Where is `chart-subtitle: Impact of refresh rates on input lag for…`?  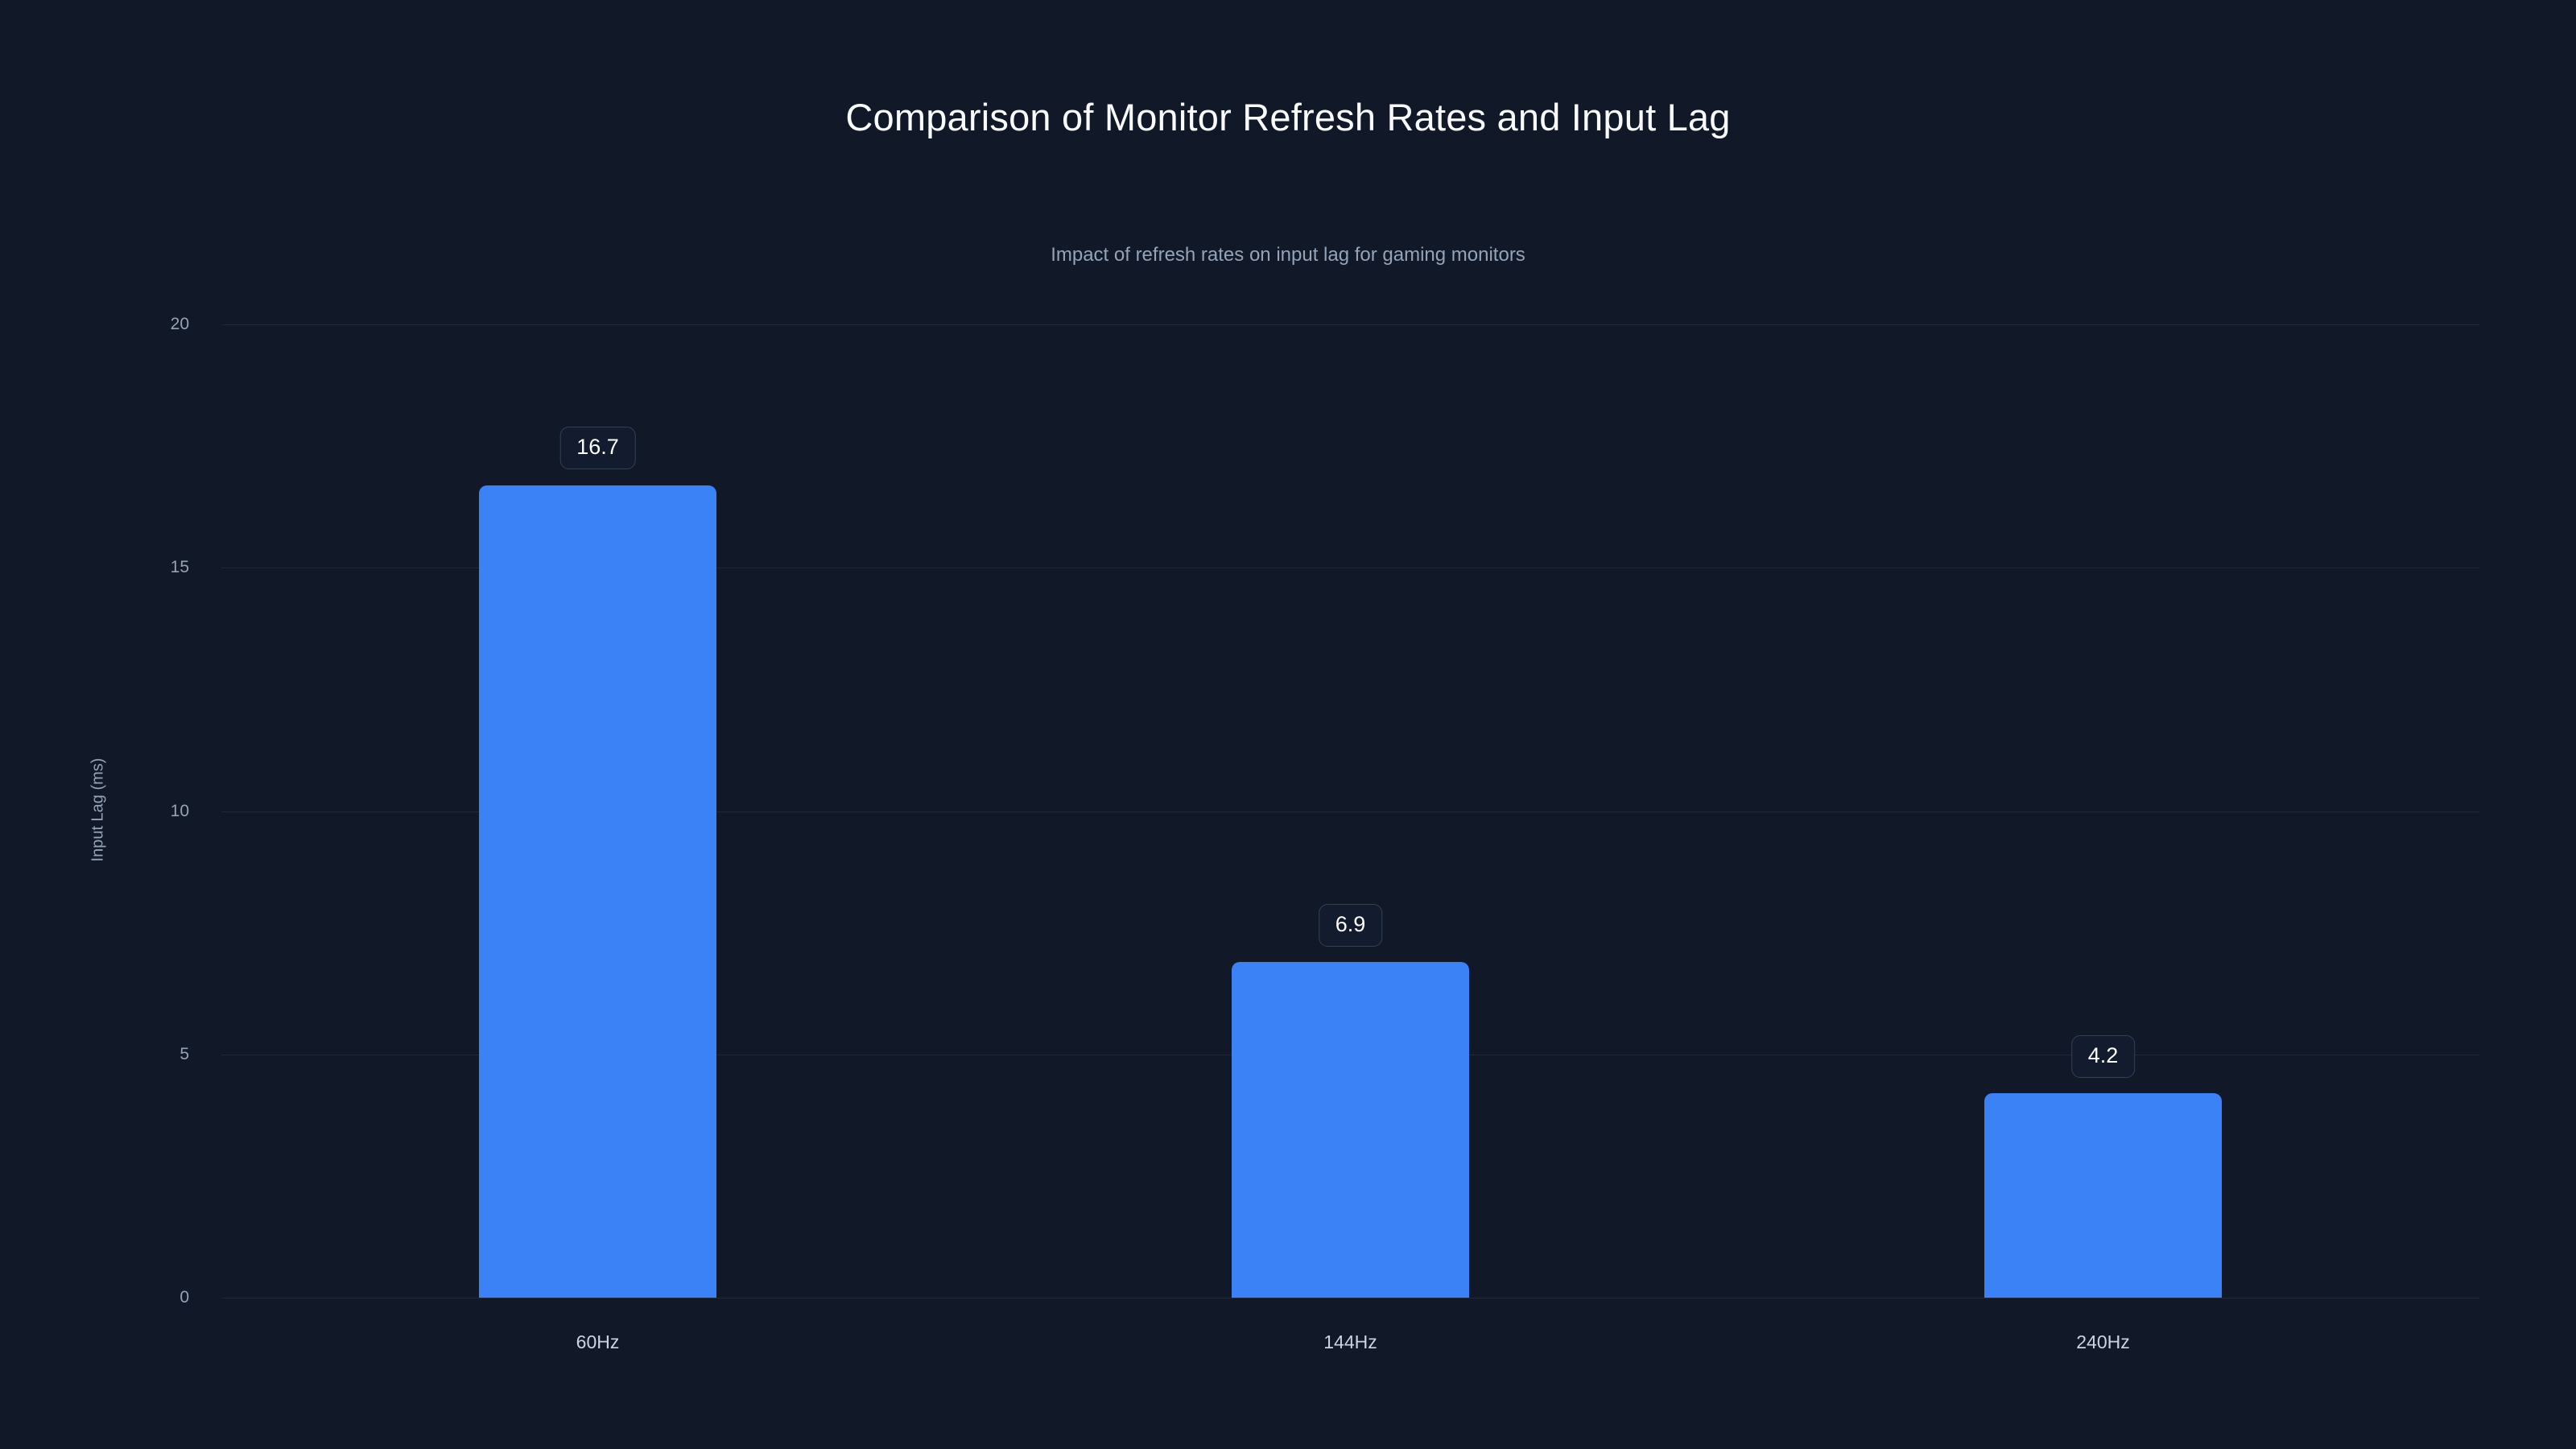
chart-subtitle: Impact of refresh rates on input lag for… is located at coordinates (1288, 255).